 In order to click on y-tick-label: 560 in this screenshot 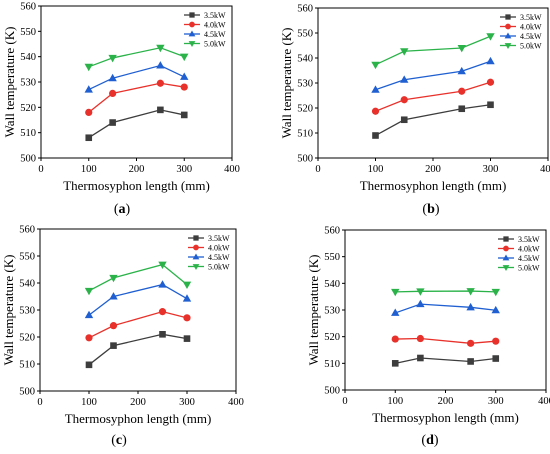, I will do `click(27, 230)`.